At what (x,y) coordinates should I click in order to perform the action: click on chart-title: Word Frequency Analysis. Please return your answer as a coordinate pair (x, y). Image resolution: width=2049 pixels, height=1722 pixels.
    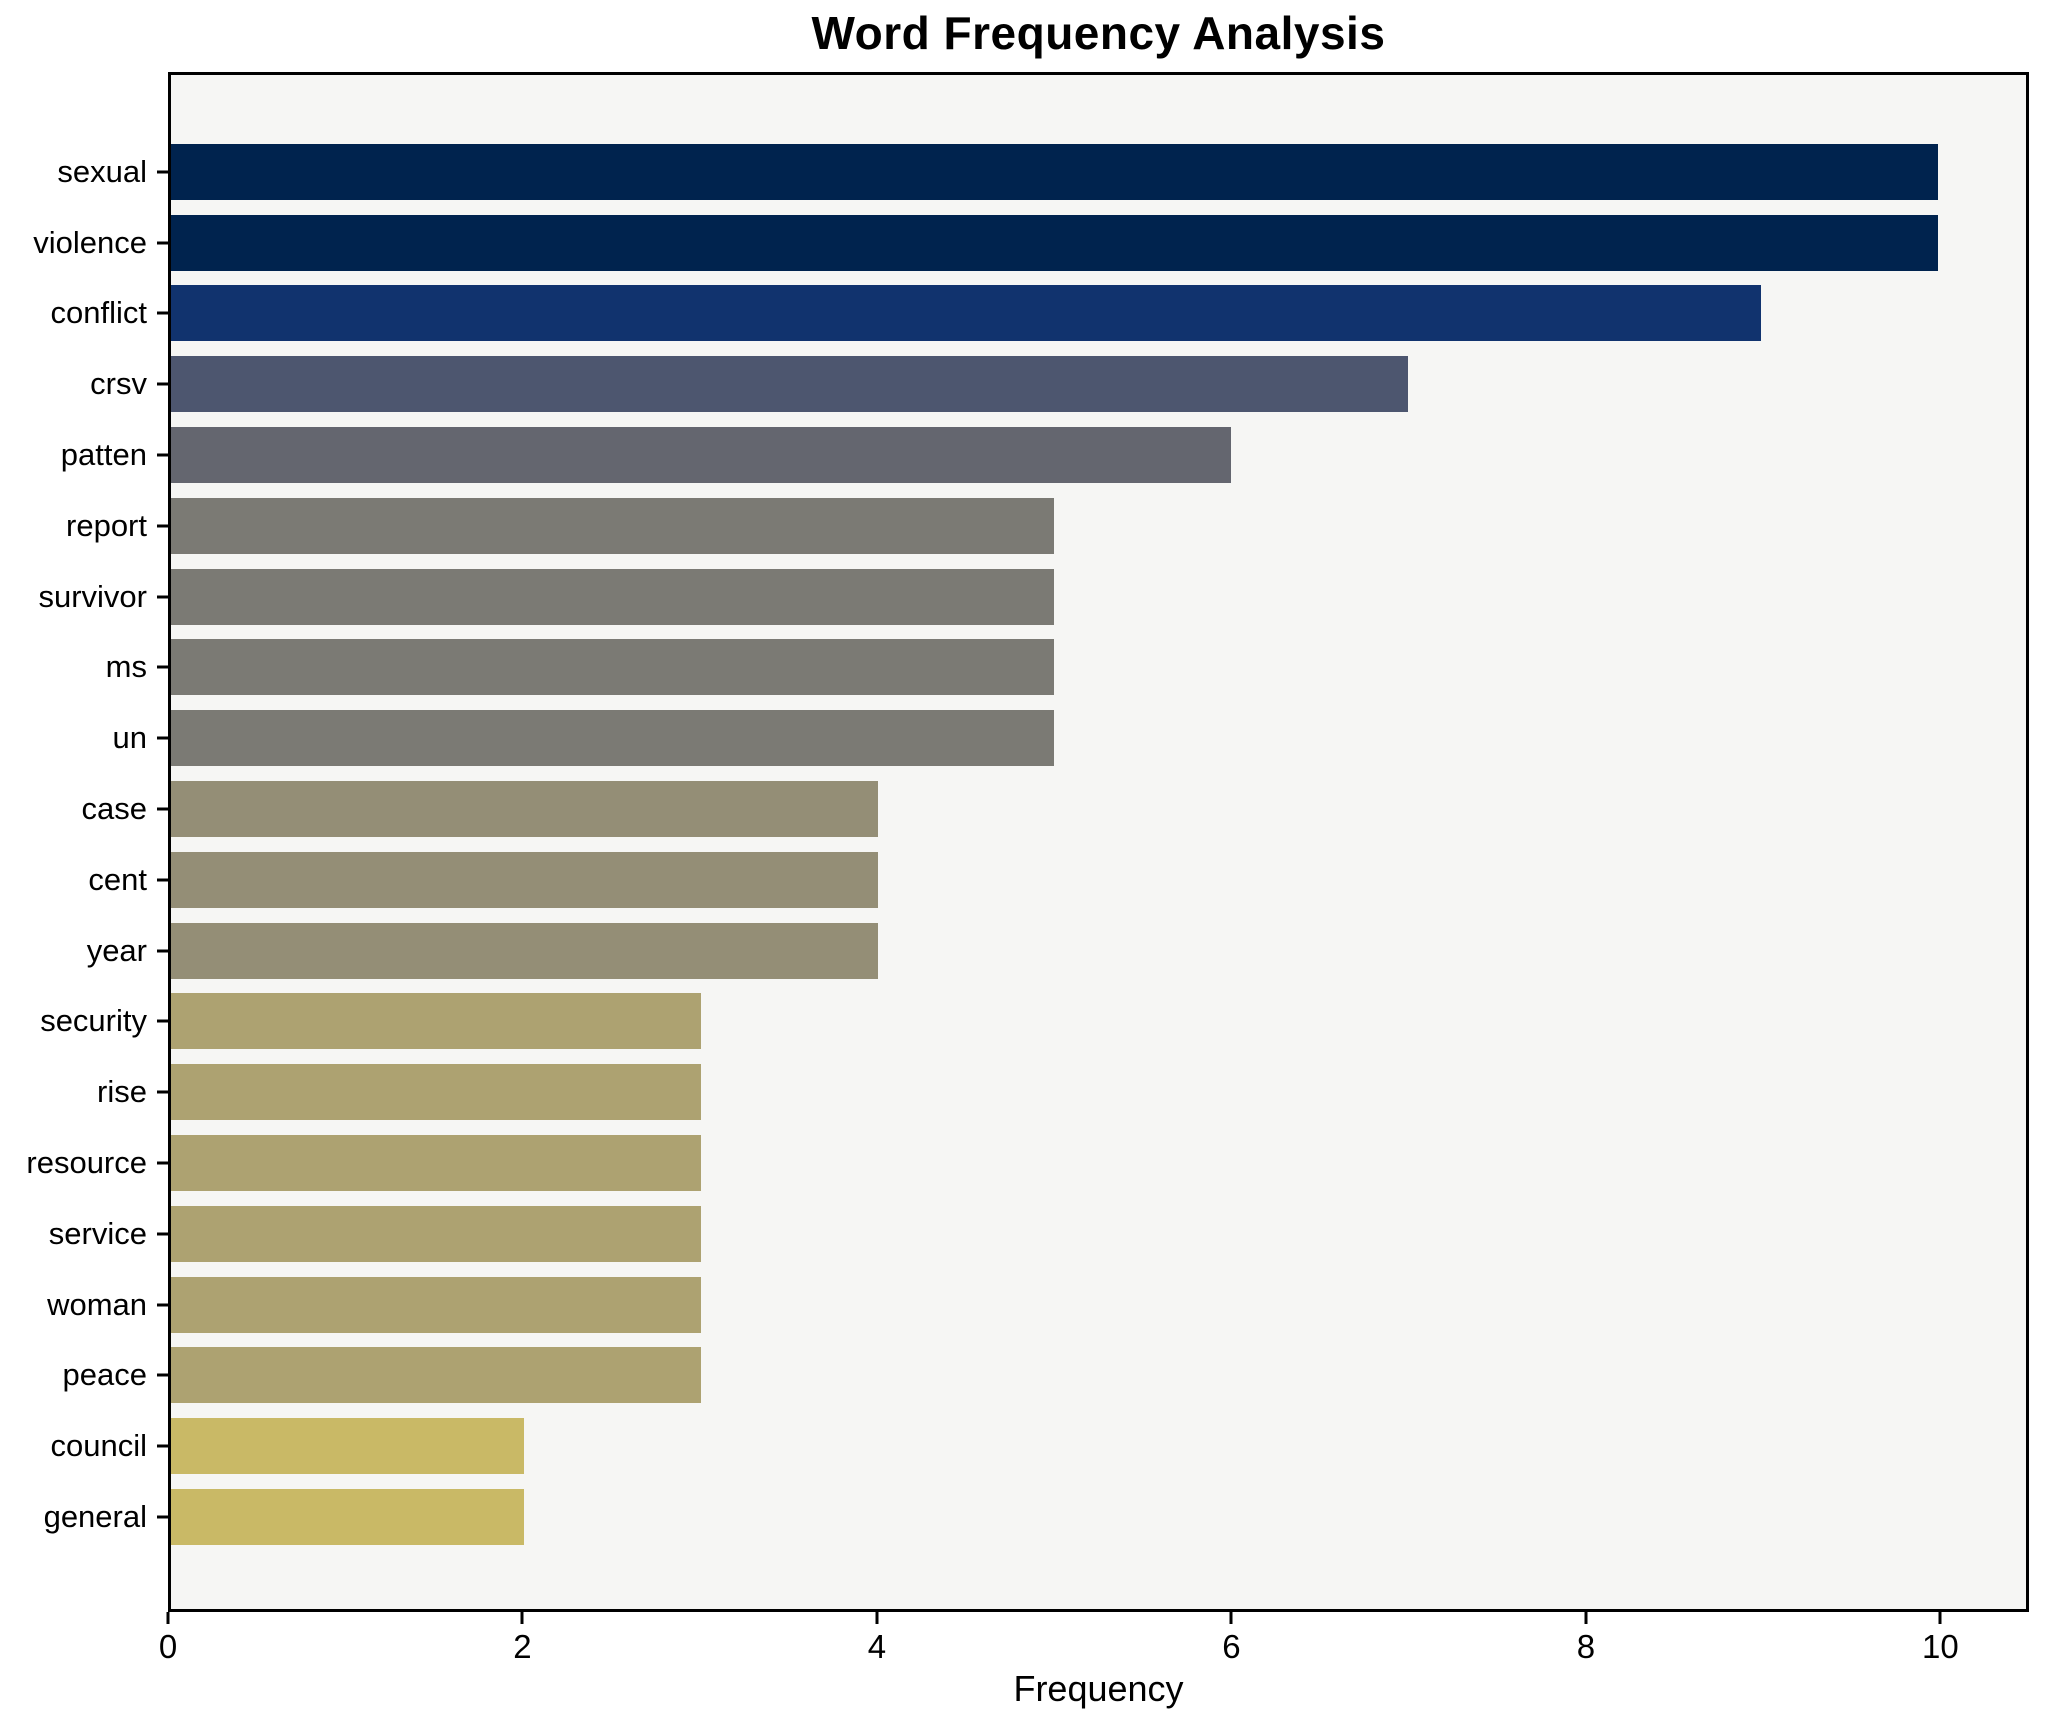
    Looking at the image, I should click on (1098, 33).